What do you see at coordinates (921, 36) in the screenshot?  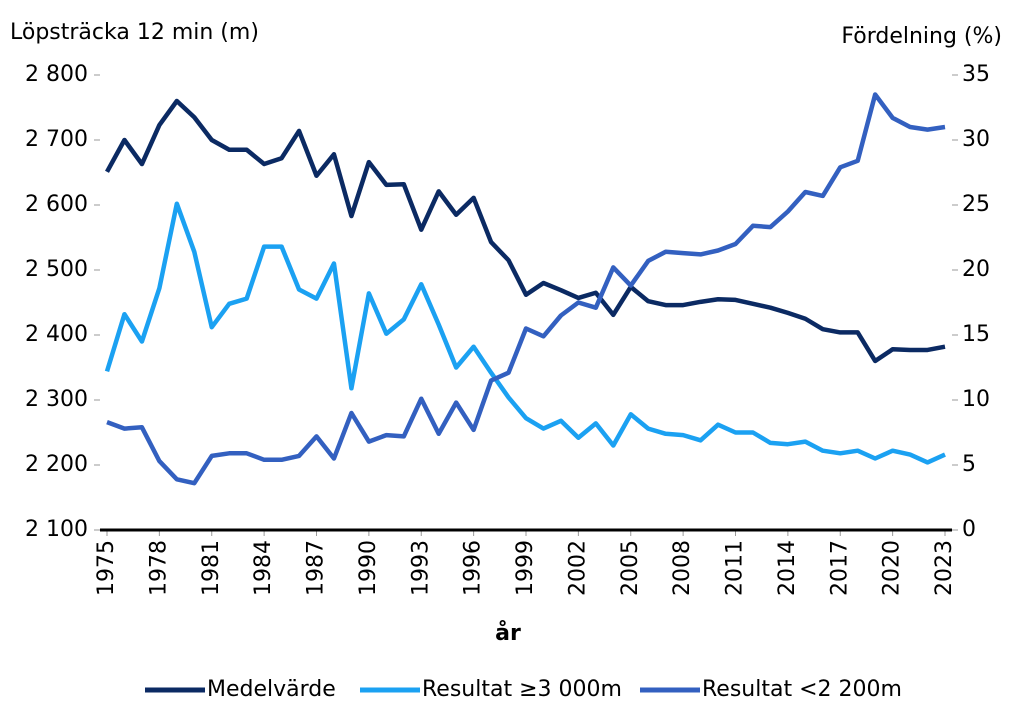 I see `y2-axis-title: Fördelning (%)` at bounding box center [921, 36].